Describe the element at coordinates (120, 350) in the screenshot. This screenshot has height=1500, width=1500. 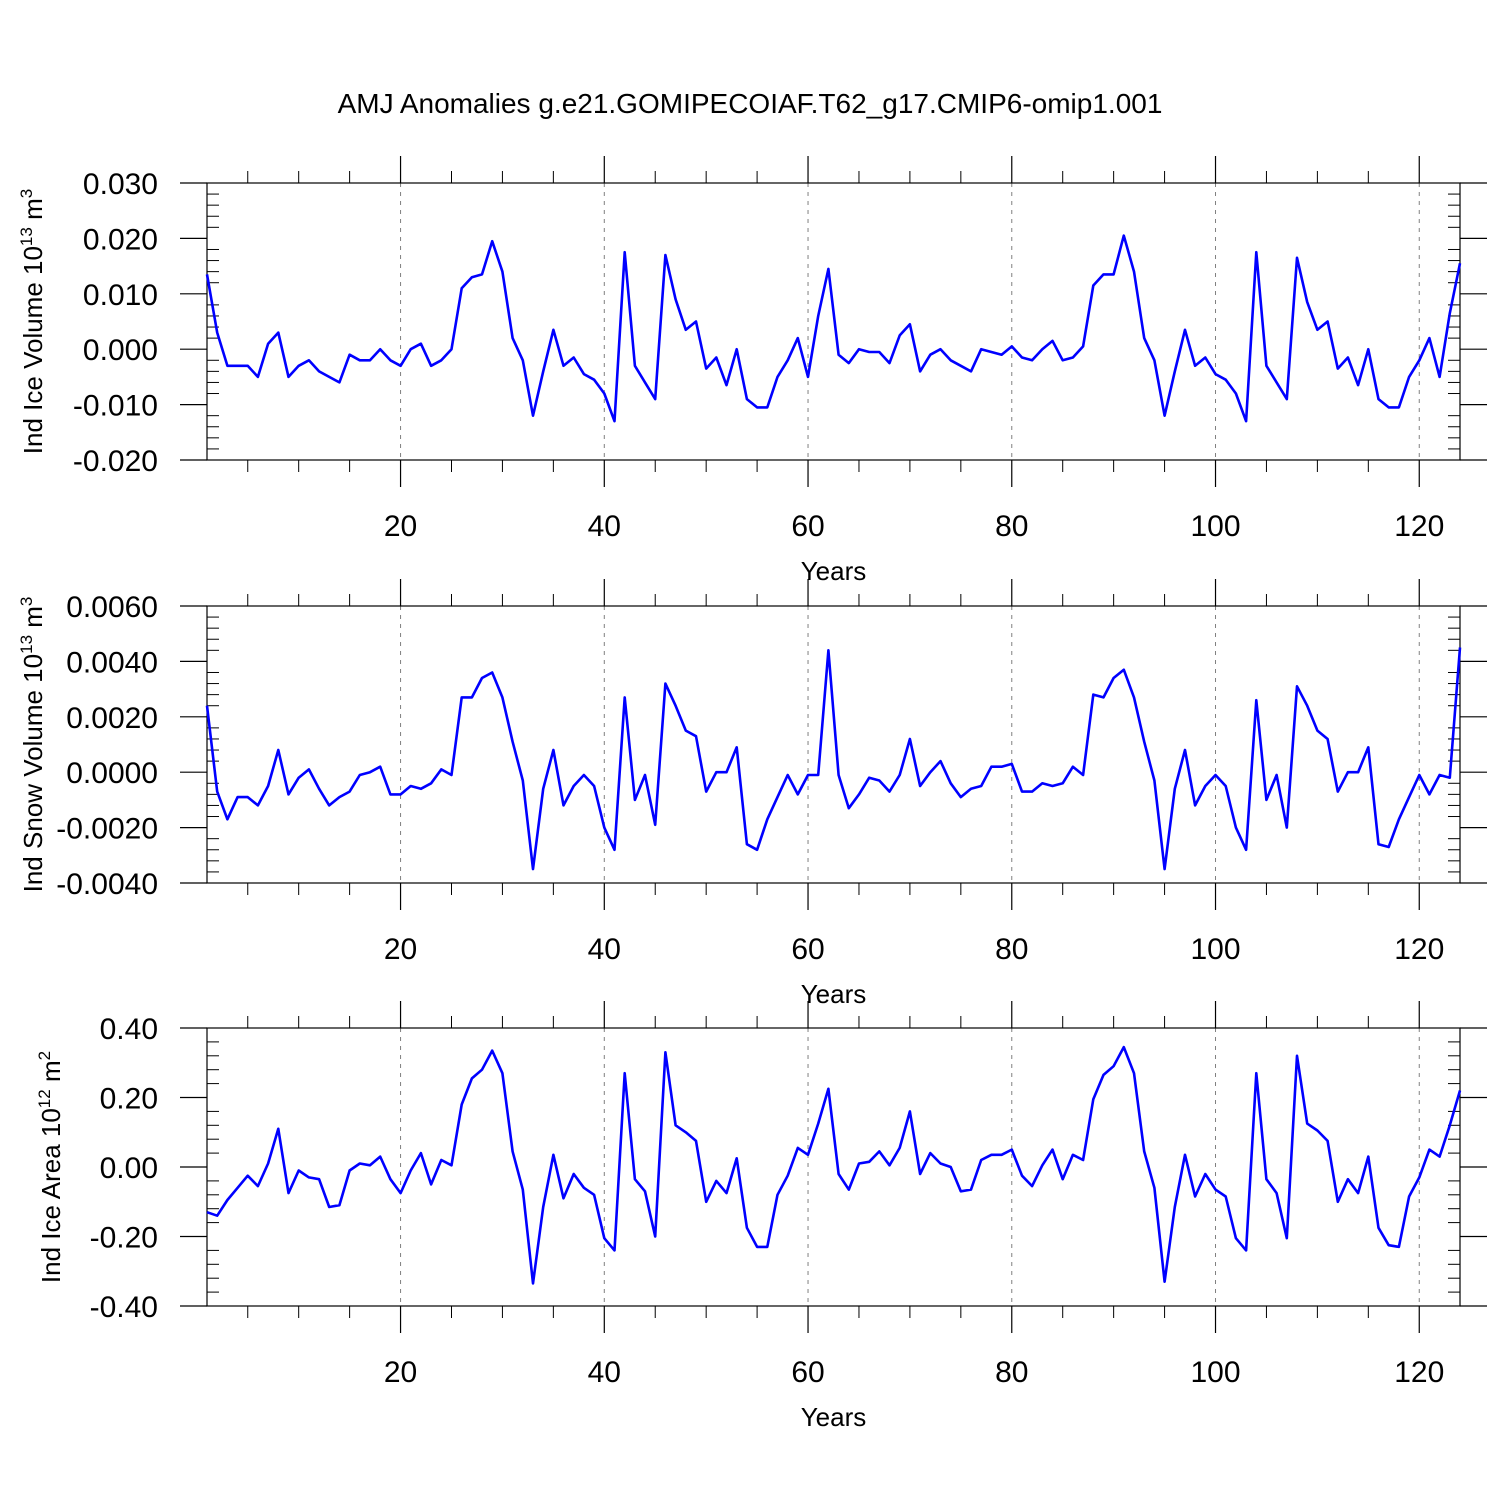
I see `y-tick-label: 0.000` at that location.